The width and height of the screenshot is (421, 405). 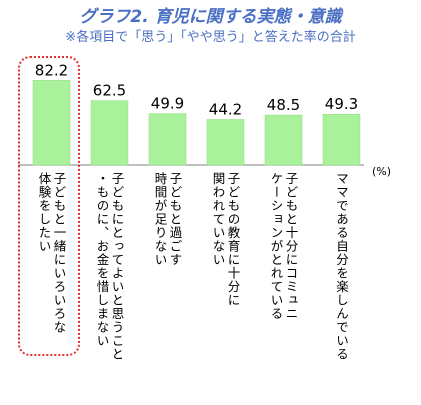 What do you see at coordinates (51, 70) in the screenshot?
I see `data-label-0: 82.2` at bounding box center [51, 70].